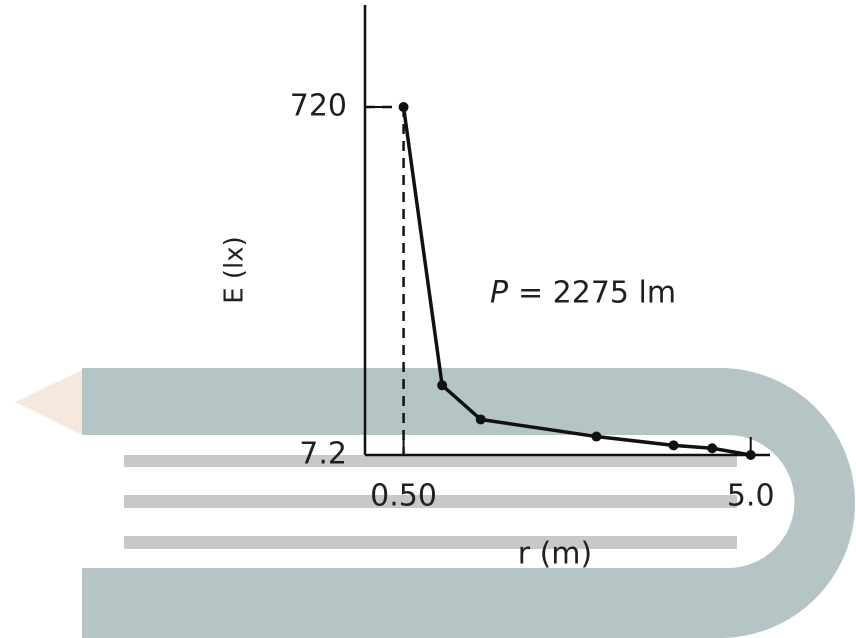 The width and height of the screenshot is (856, 638). What do you see at coordinates (751, 496) in the screenshot?
I see `x-tick-label: 5.0` at bounding box center [751, 496].